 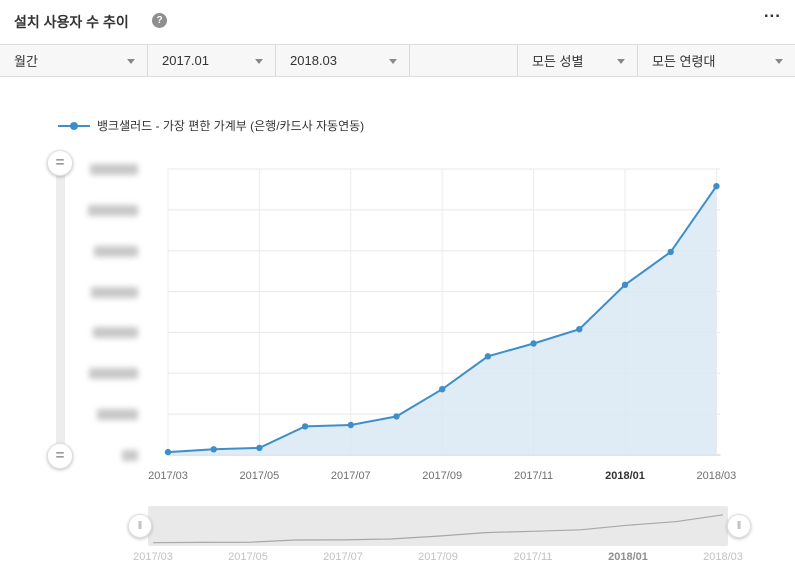 I want to click on end-date-value: 2018.03, so click(x=313, y=60).